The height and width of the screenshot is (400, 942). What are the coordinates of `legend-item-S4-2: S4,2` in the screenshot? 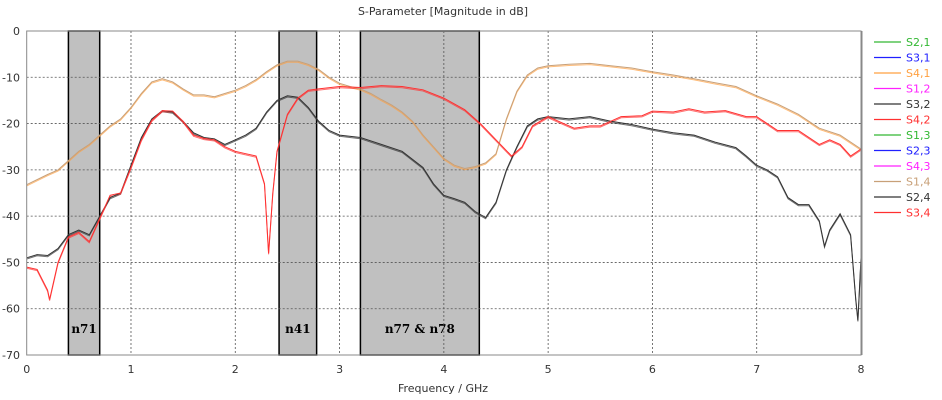 It's located at (902, 120).